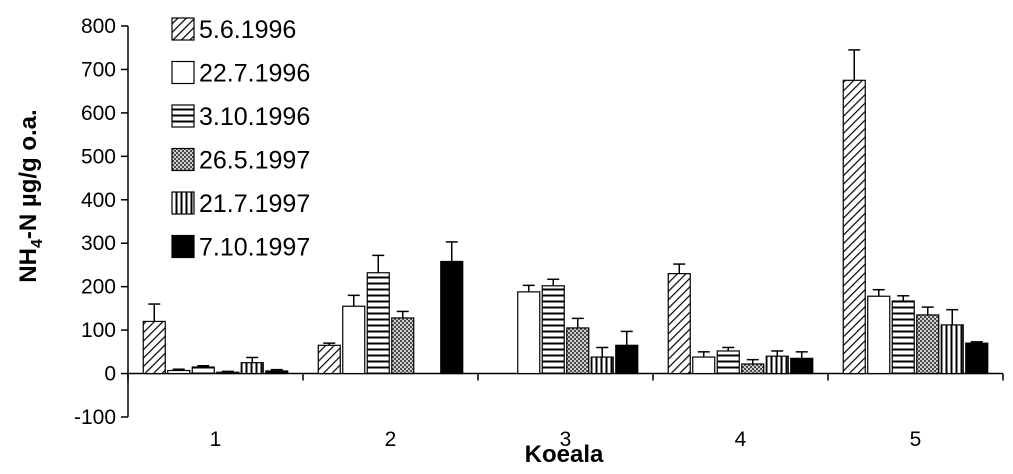  I want to click on y-tick-label: 500, so click(98, 156).